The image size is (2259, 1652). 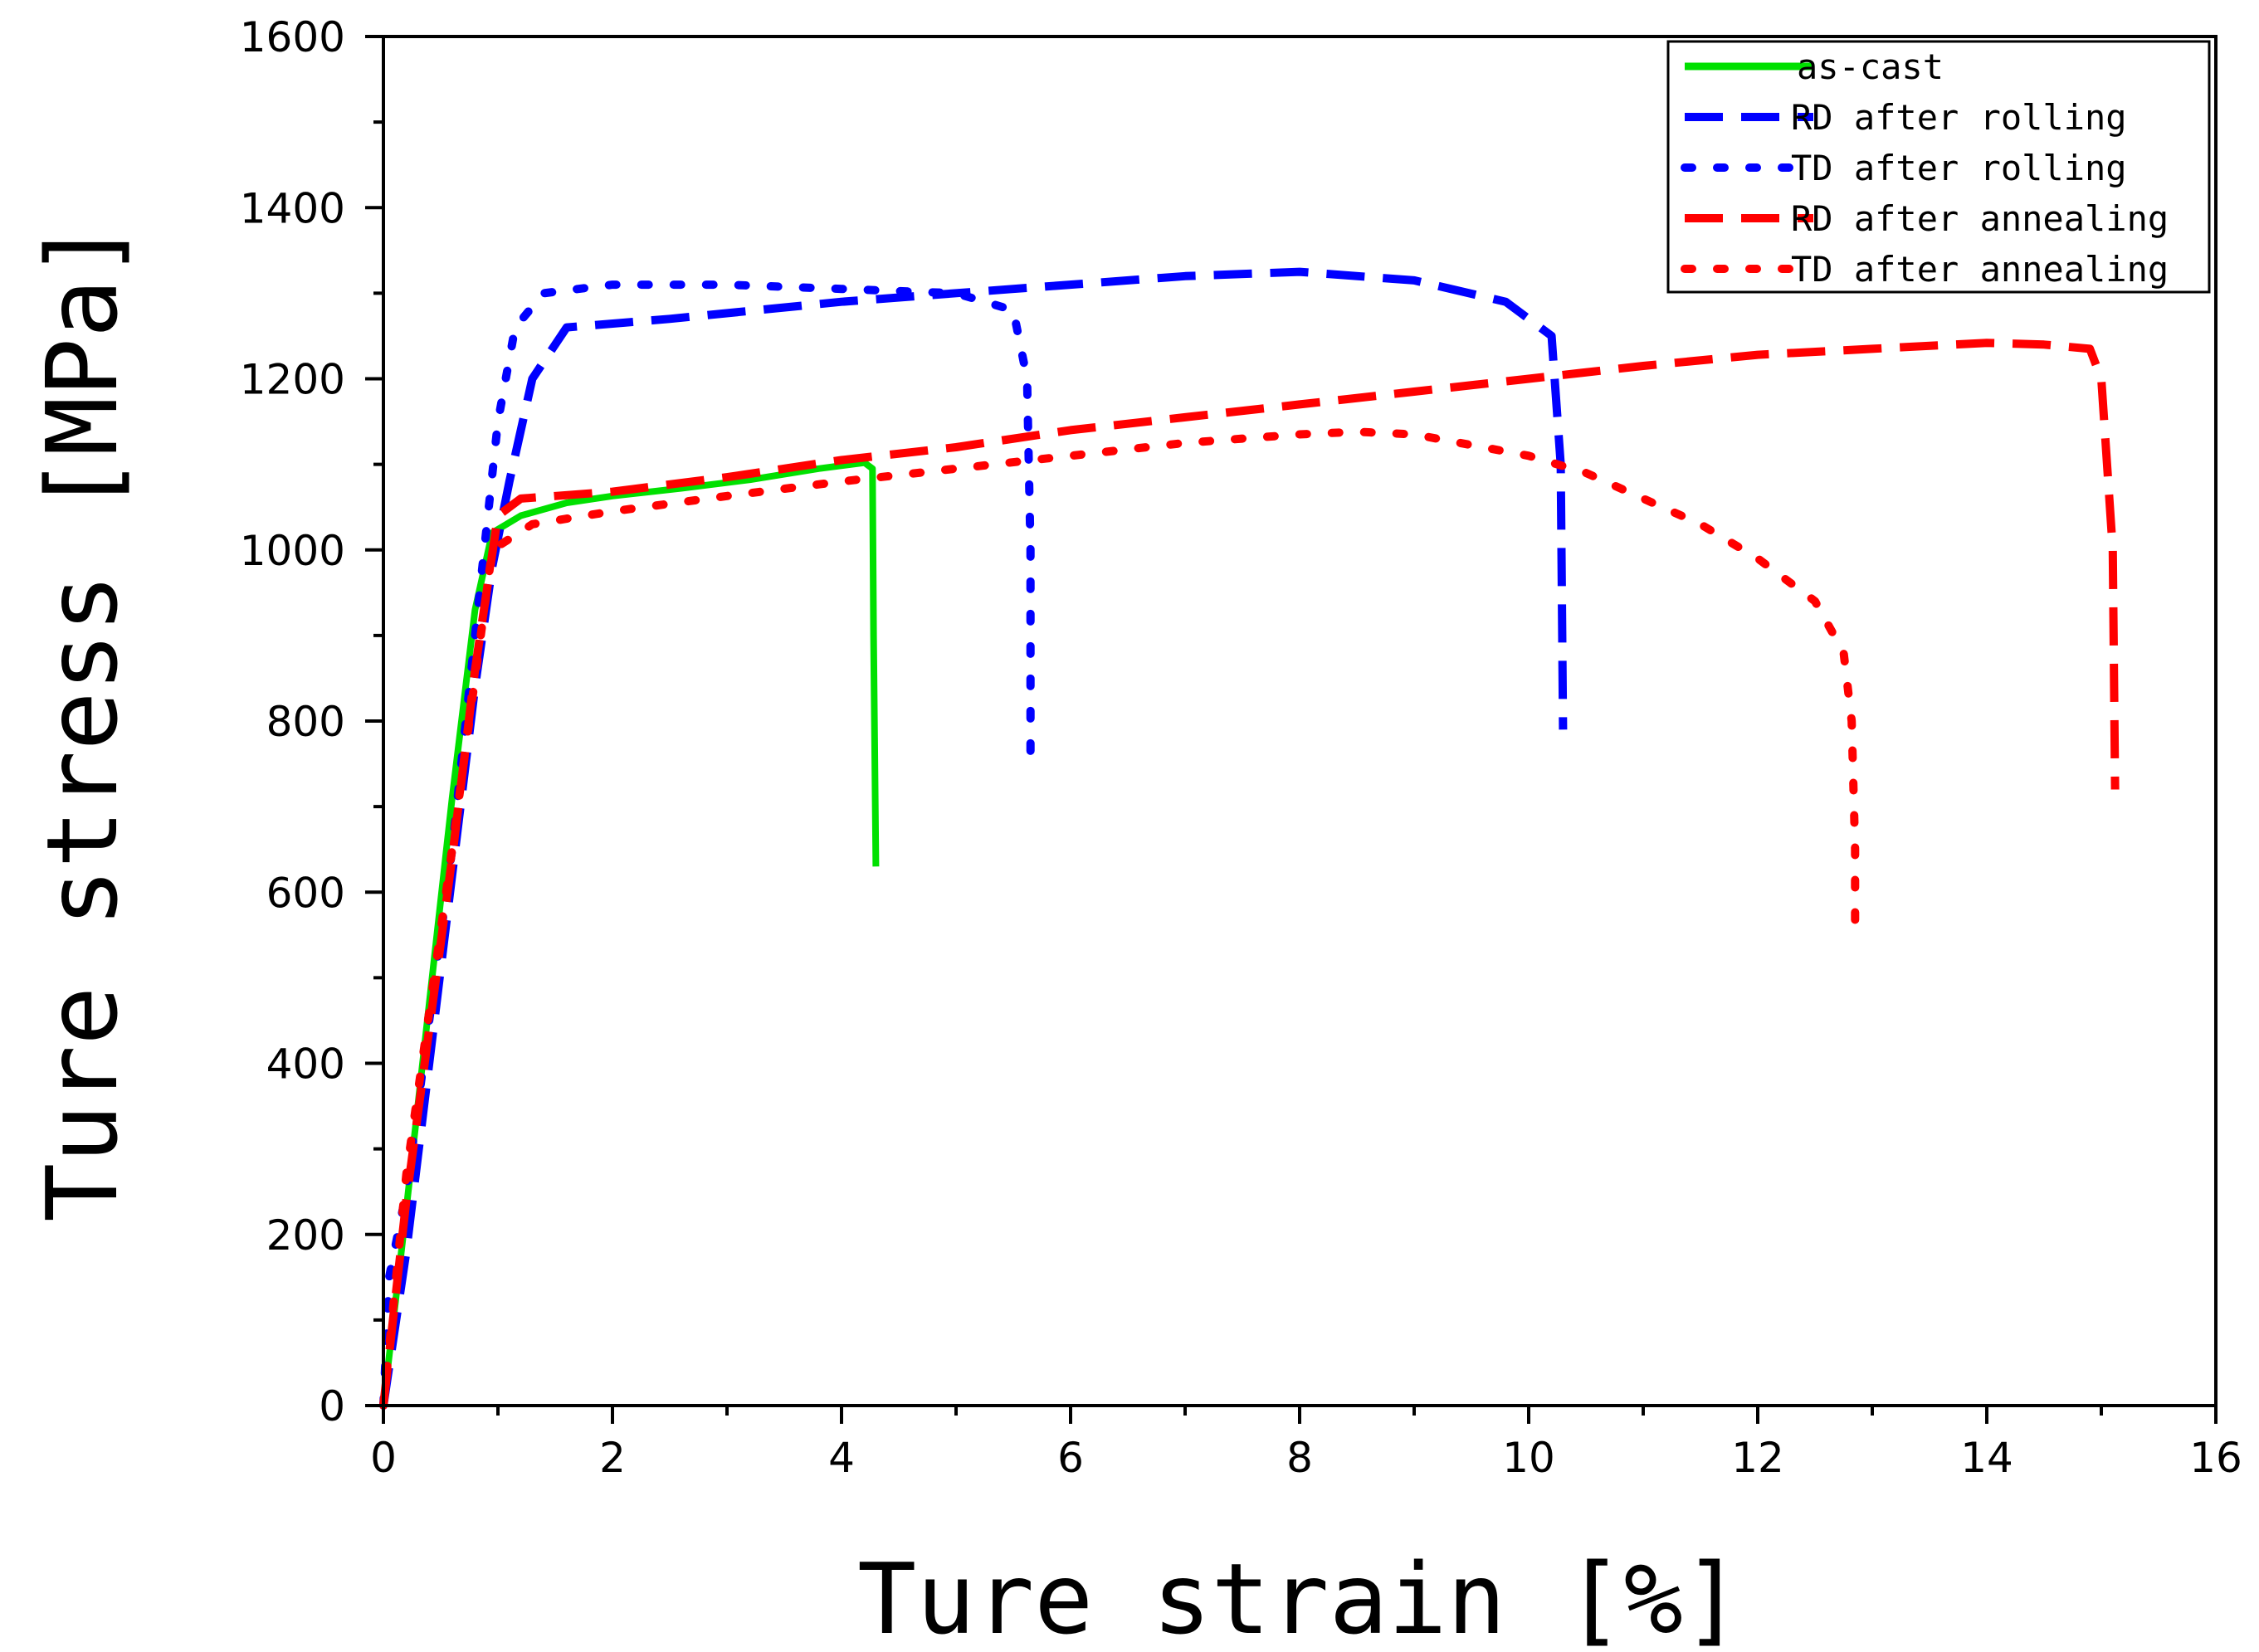 I want to click on x-axis-title: Ture strain [%], so click(x=1299, y=1597).